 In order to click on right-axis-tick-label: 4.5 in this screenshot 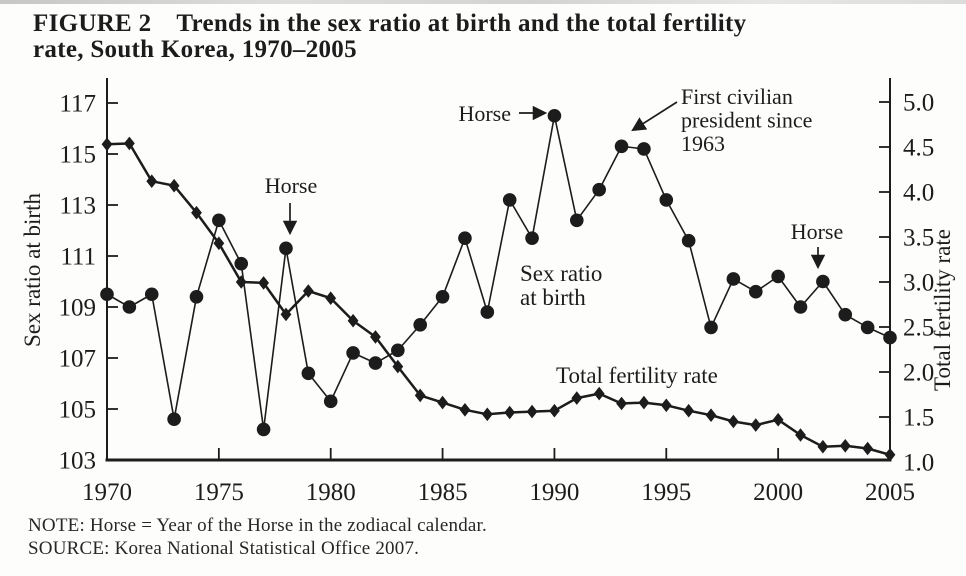, I will do `click(918, 148)`.